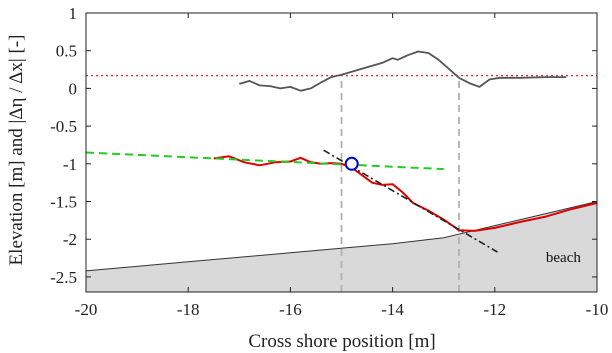 The width and height of the screenshot is (612, 353). Describe the element at coordinates (597, 309) in the screenshot. I see `x-tick-label: -10` at that location.